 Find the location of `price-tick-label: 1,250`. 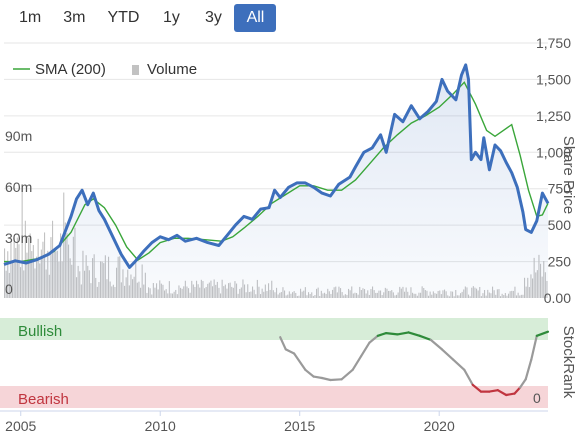

price-tick-label: 1,250 is located at coordinates (553, 116).